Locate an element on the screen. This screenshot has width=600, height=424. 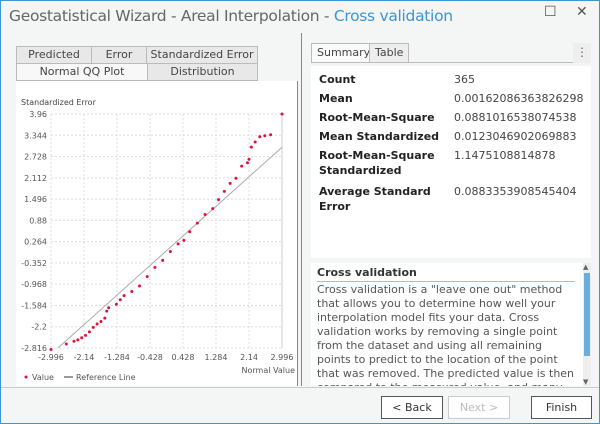
scrollbar-thumb is located at coordinates (587, 314).